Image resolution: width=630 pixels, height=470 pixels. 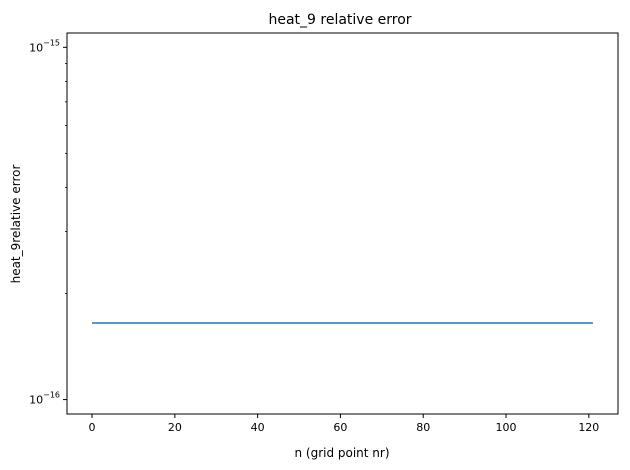 What do you see at coordinates (92, 427) in the screenshot?
I see `x-tick-label: 0` at bounding box center [92, 427].